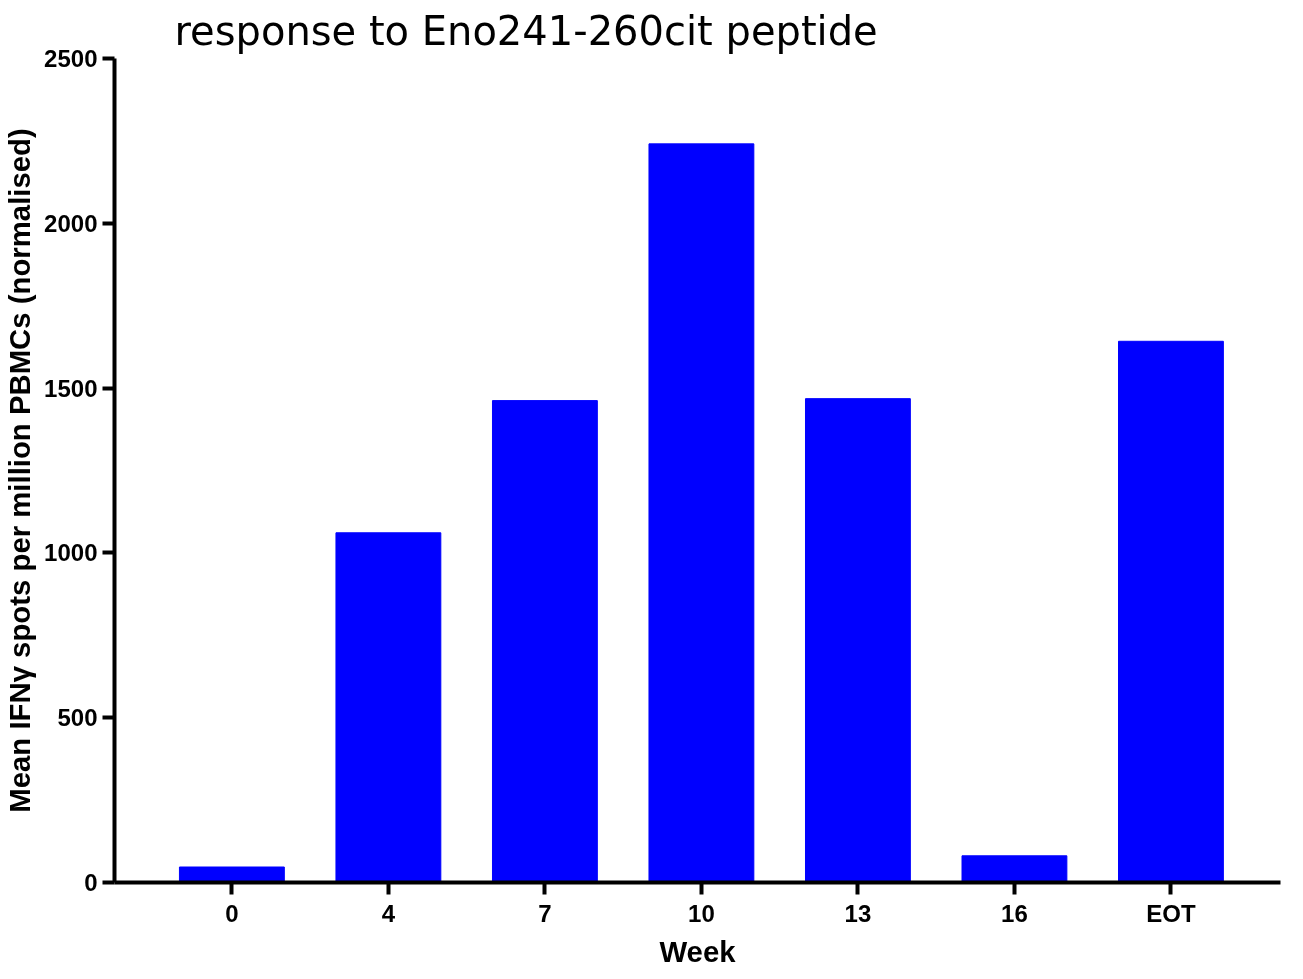  What do you see at coordinates (232, 913) in the screenshot?
I see `x-tick-label: 0` at bounding box center [232, 913].